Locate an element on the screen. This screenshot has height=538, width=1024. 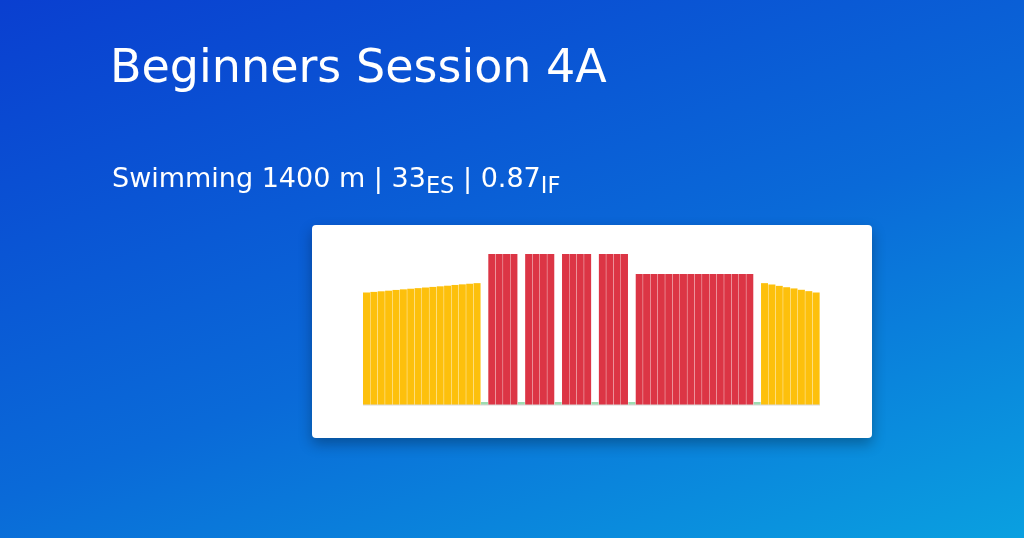
chart-subtitle: Swimming 1400 m | 33$_{ES}$ | 0.87$_{IF}$ is located at coordinates (336, 180).